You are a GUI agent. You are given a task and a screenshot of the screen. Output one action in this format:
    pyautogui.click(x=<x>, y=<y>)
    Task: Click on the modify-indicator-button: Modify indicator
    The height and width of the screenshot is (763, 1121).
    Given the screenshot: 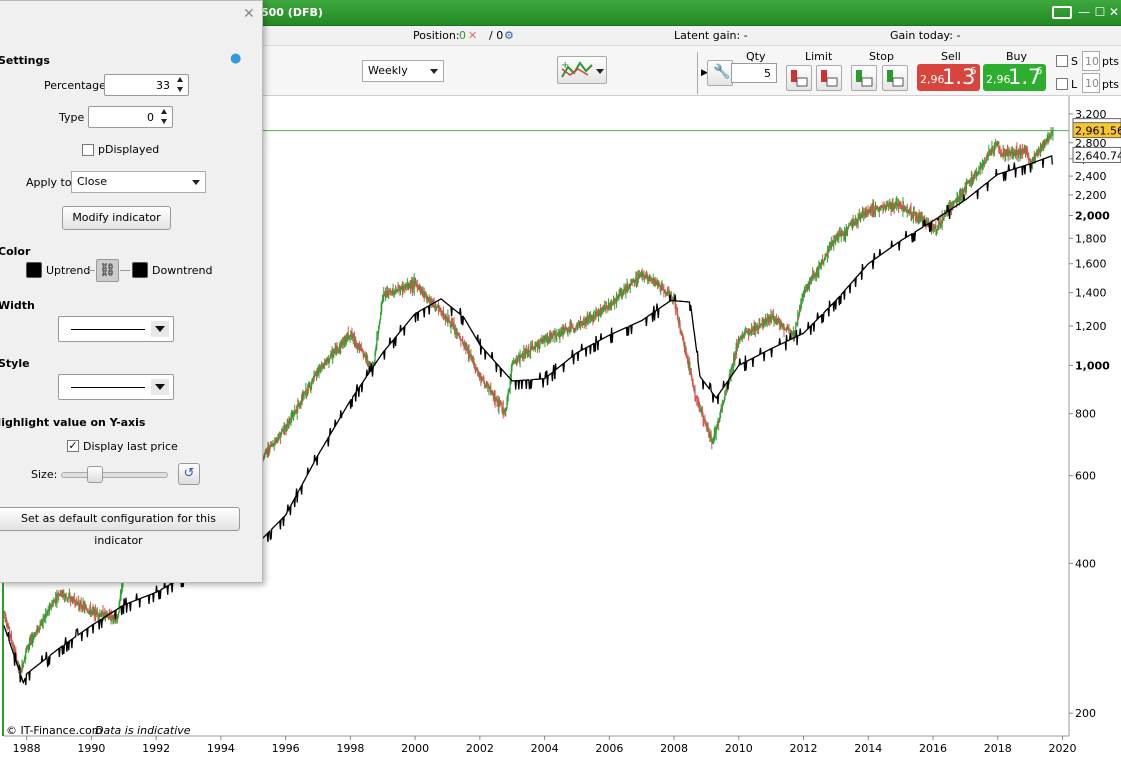 What is the action you would take?
    pyautogui.click(x=116, y=218)
    